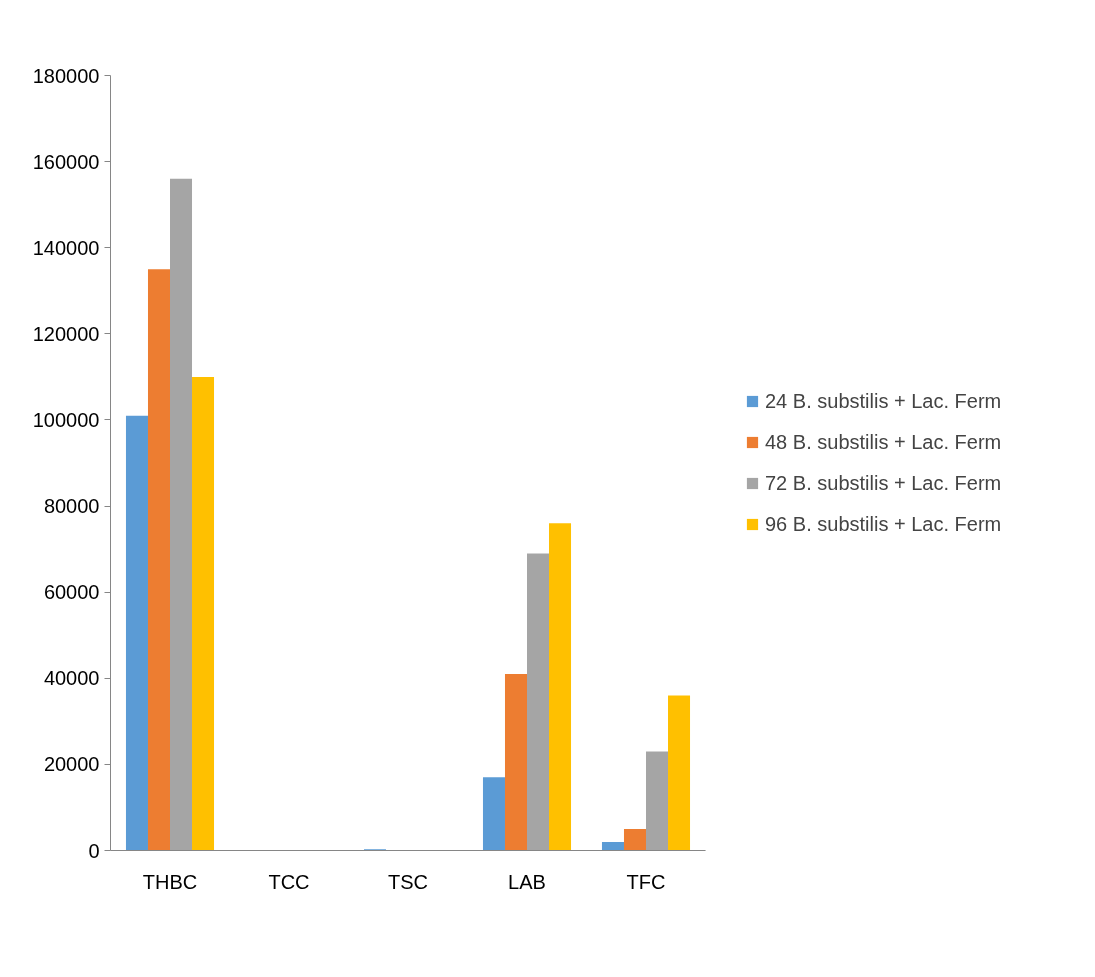  I want to click on x-tick-label: THBC, so click(170, 881).